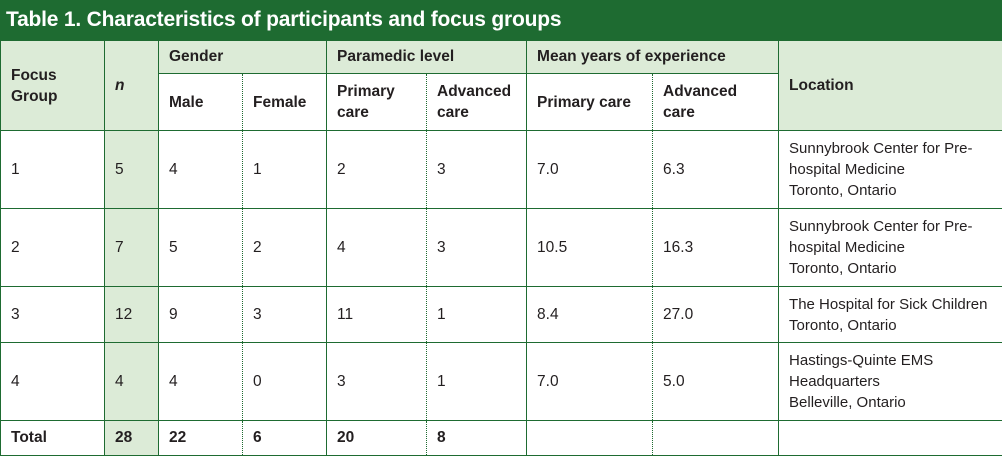  Describe the element at coordinates (52, 169) in the screenshot. I see `cell-group: 1` at that location.